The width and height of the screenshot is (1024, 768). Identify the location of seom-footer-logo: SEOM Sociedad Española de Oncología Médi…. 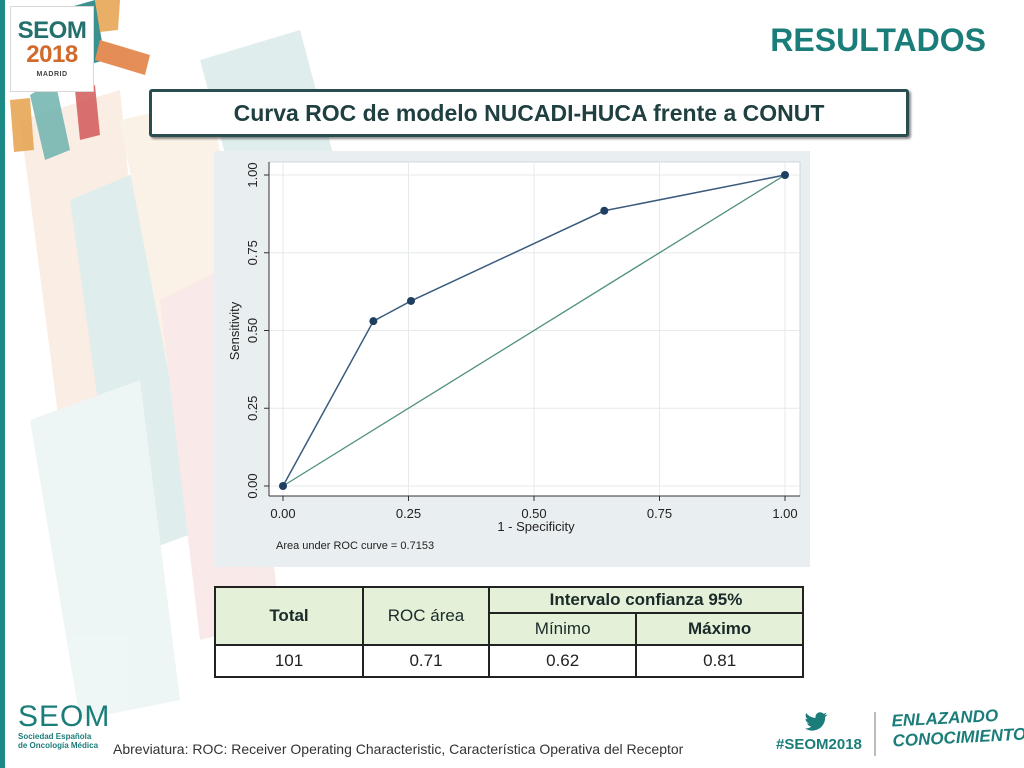
(64, 725).